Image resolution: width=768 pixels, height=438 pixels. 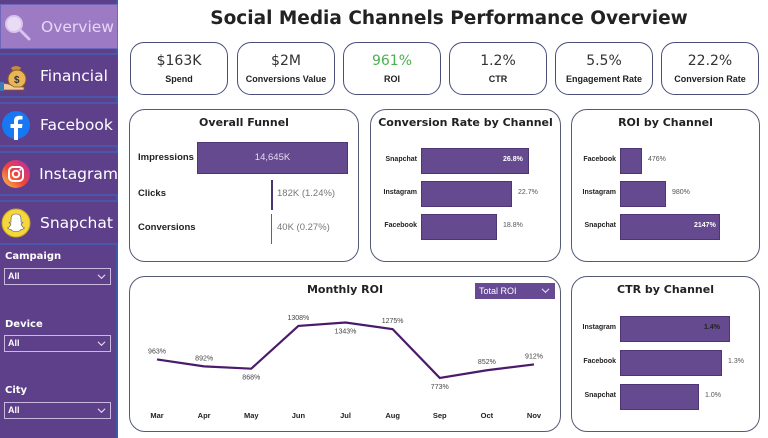 I want to click on kpi-label: Spend, so click(x=179, y=79).